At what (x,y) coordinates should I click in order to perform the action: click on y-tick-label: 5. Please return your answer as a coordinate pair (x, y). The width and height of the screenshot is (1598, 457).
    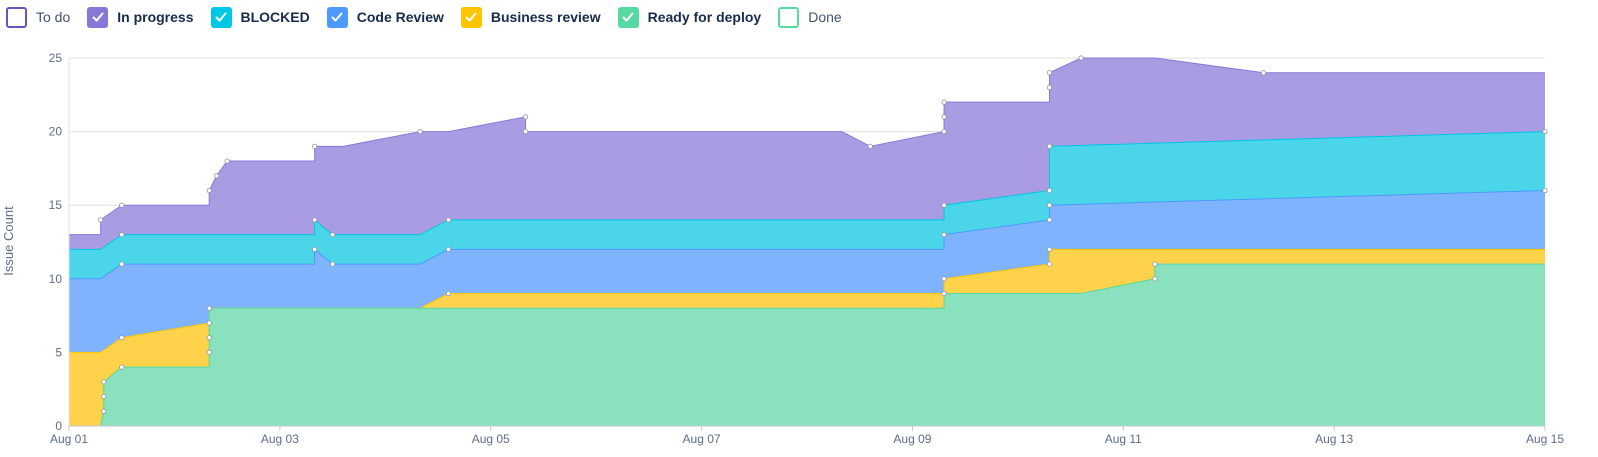
    Looking at the image, I should click on (58, 352).